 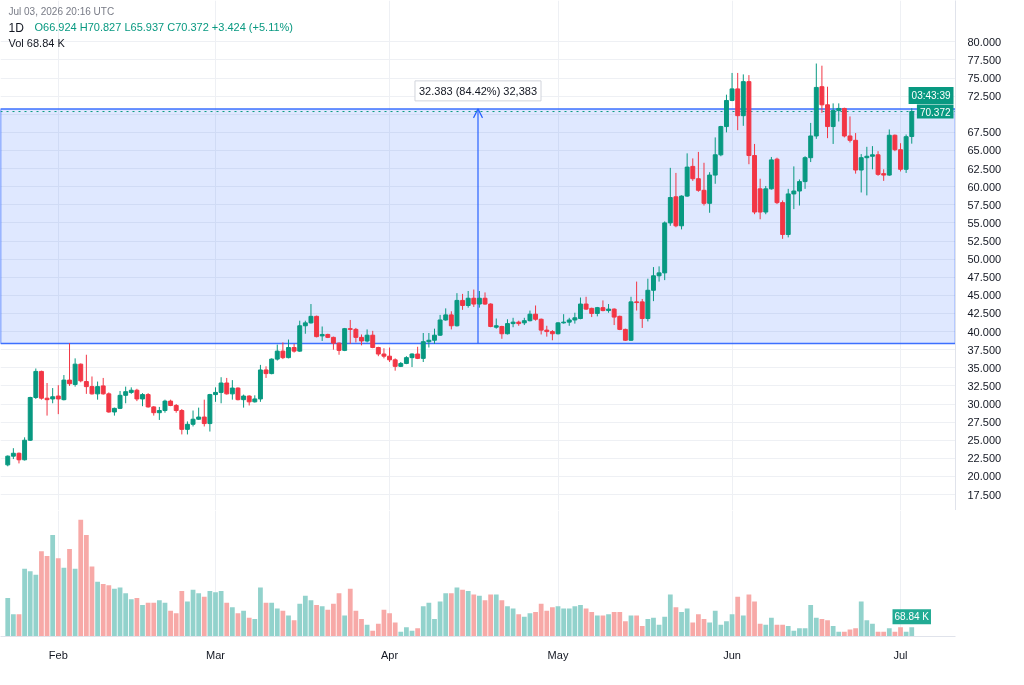 I want to click on y-tick-label: 60.000, so click(x=984, y=186).